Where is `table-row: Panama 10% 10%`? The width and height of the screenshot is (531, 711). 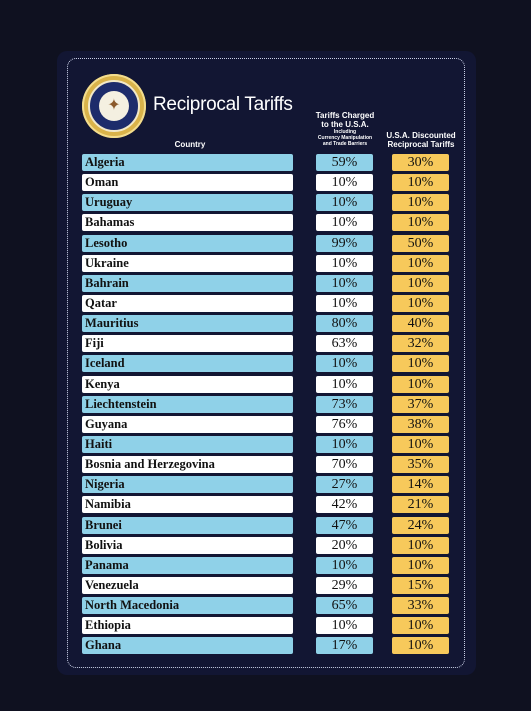 table-row: Panama 10% 10% is located at coordinates (267, 566).